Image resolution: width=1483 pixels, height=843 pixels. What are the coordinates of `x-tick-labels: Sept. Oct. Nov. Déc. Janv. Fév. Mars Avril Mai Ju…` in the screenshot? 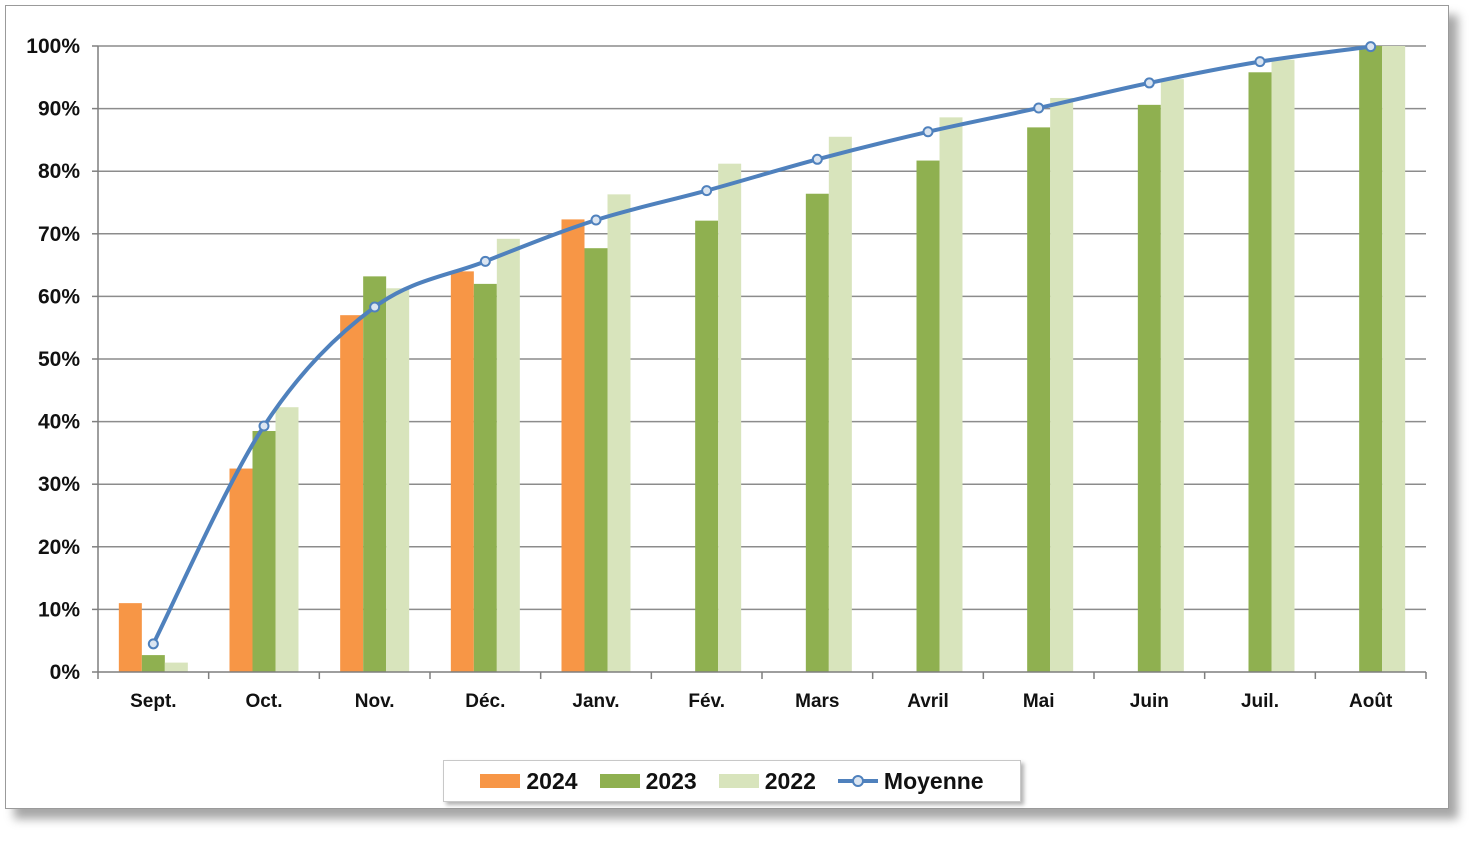 It's located at (761, 701).